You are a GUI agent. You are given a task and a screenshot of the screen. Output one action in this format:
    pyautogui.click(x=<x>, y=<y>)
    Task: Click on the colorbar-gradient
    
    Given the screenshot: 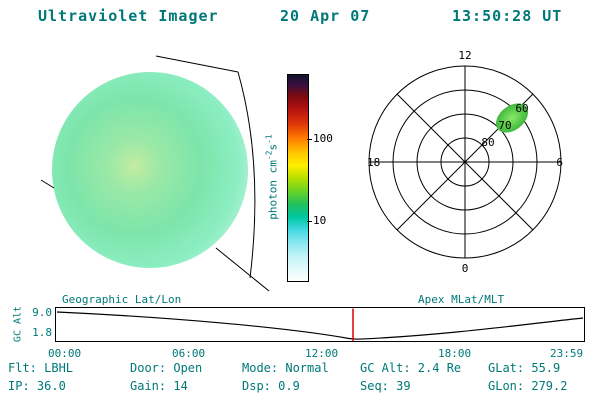 What is the action you would take?
    pyautogui.click(x=298, y=178)
    